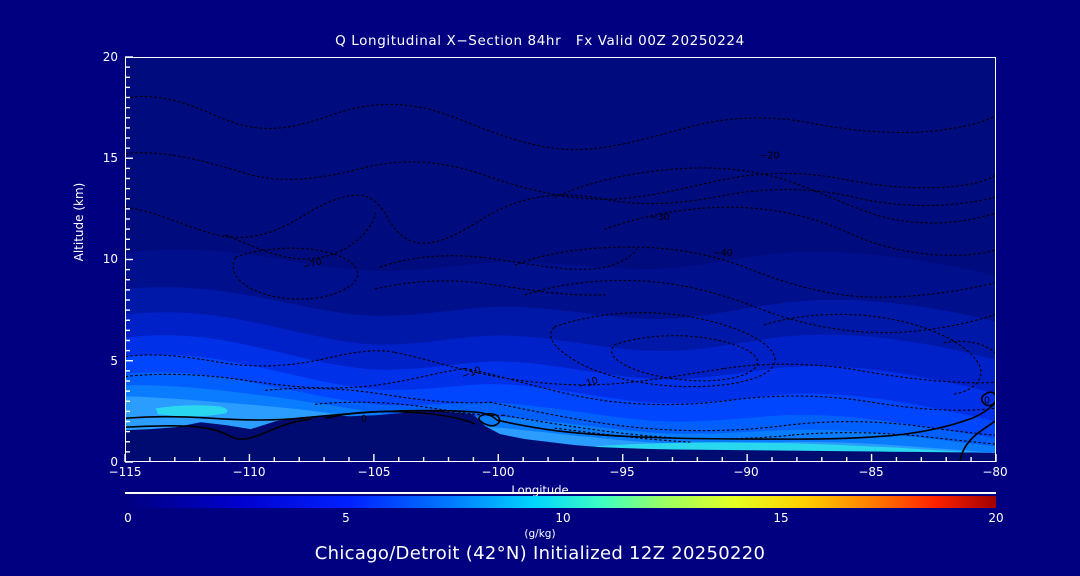 Image resolution: width=1080 pixels, height=576 pixels. What do you see at coordinates (540, 534) in the screenshot?
I see `colorbar-units-label: (g/kg)` at bounding box center [540, 534].